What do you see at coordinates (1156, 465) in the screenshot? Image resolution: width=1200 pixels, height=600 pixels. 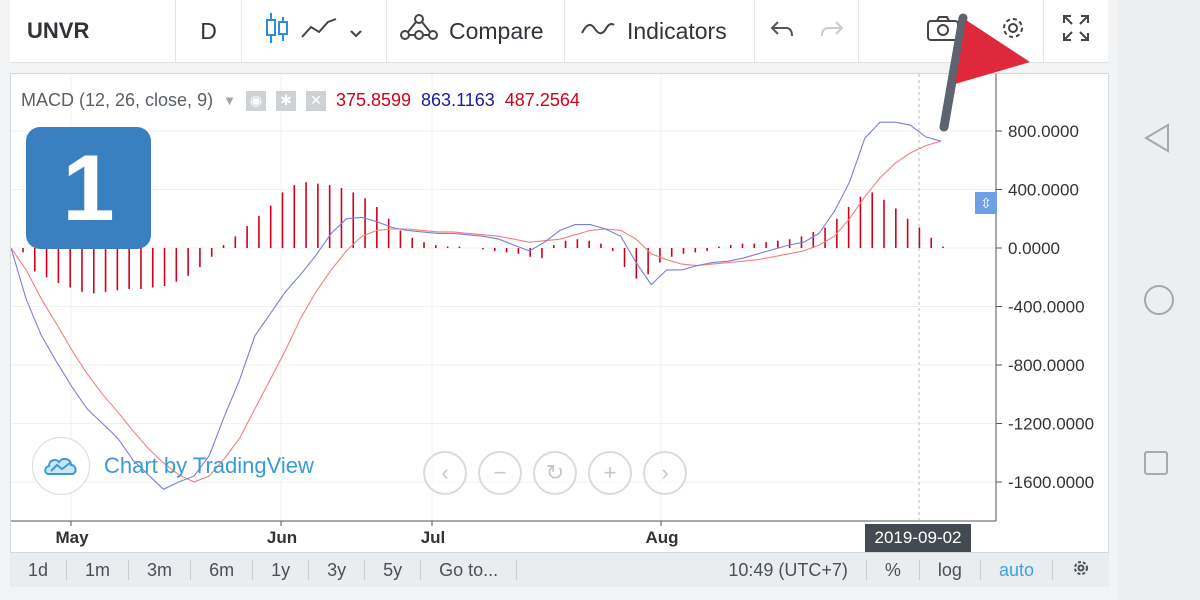 I see `recents-square-icon` at bounding box center [1156, 465].